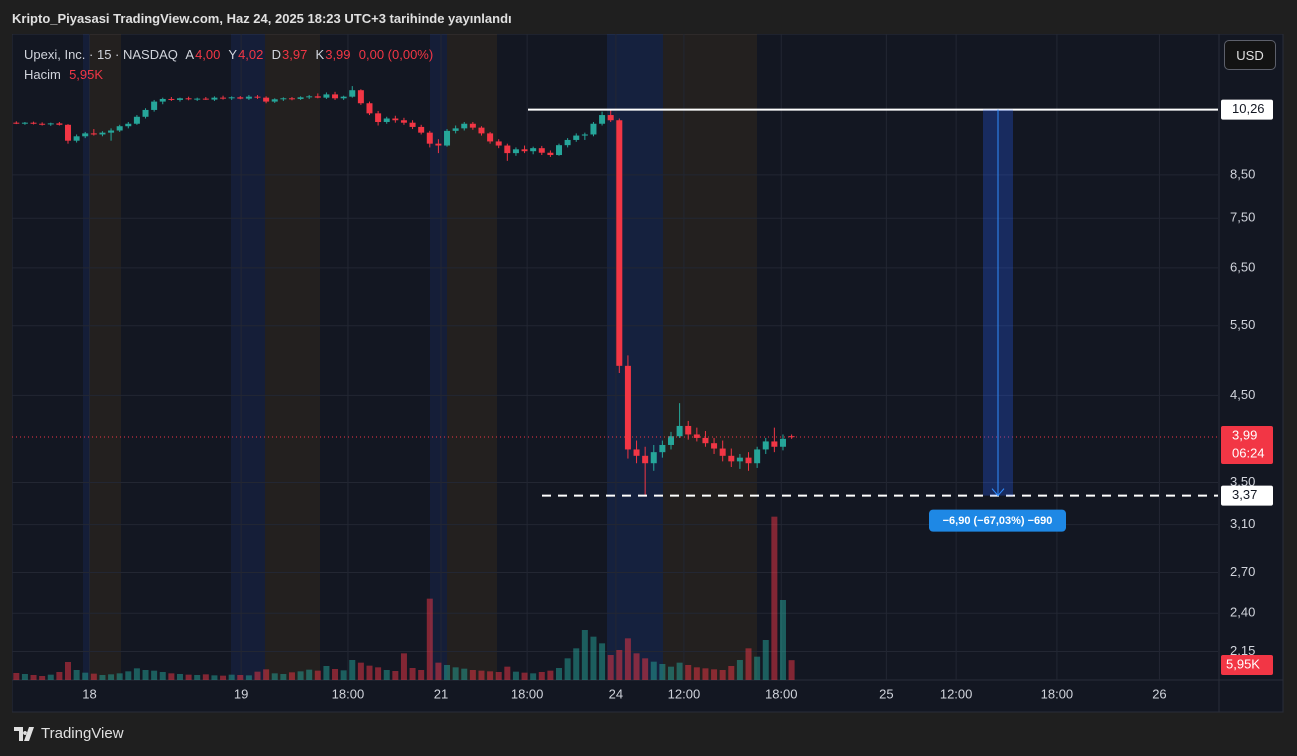 The width and height of the screenshot is (1297, 756). I want to click on legend-key: K, so click(320, 54).